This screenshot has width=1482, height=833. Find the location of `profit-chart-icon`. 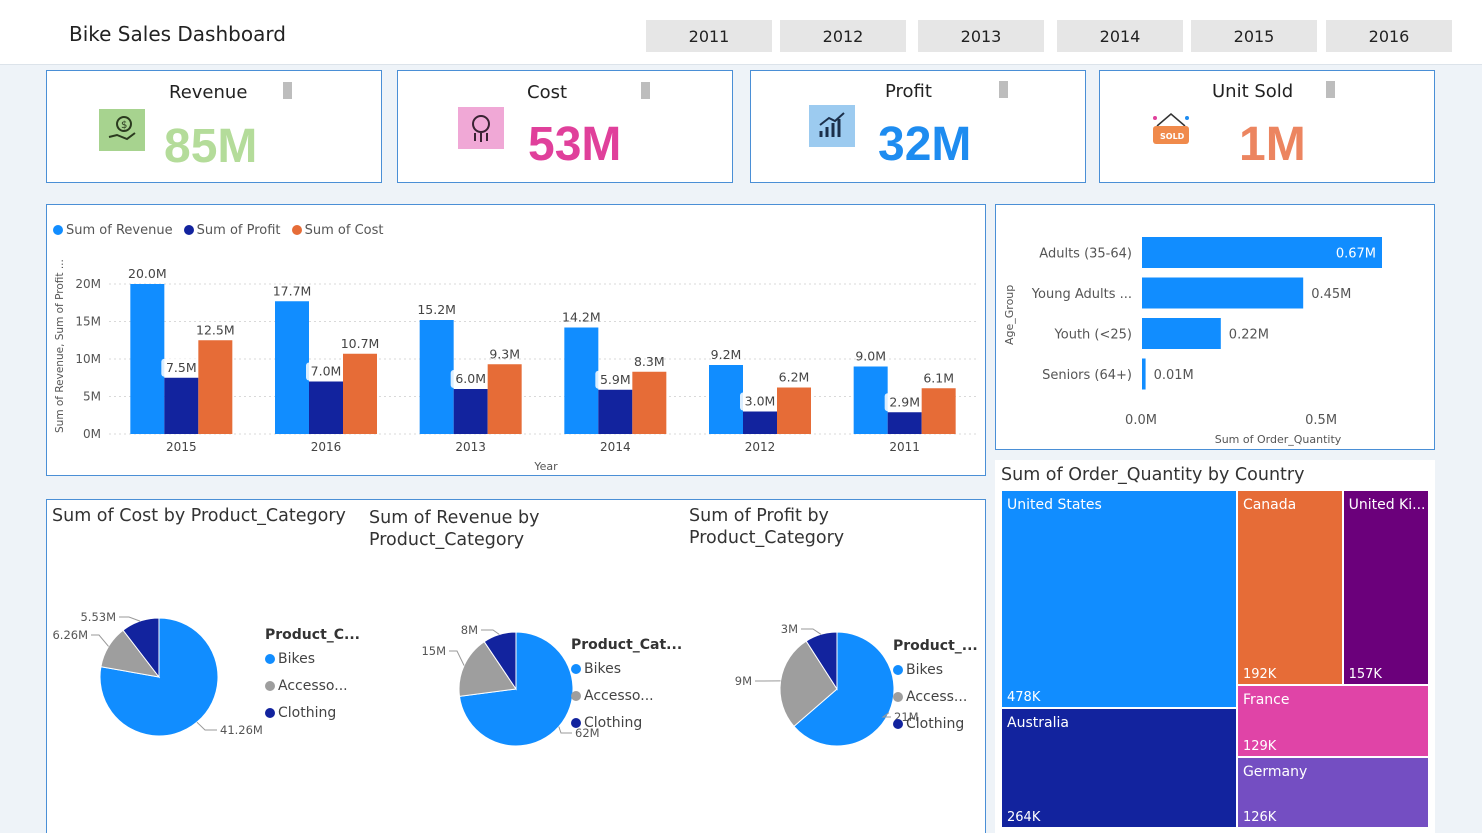

profit-chart-icon is located at coordinates (832, 126).